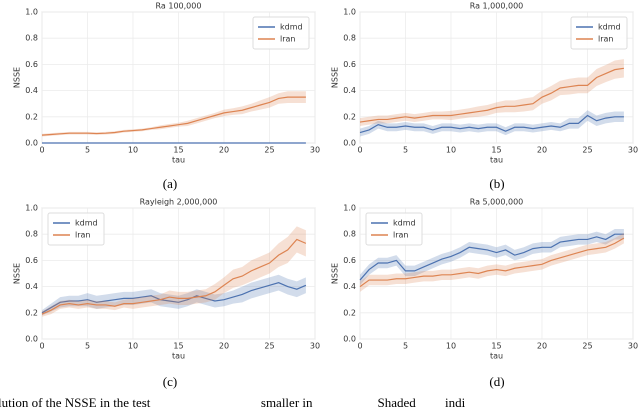 The height and width of the screenshot is (409, 640). Describe the element at coordinates (496, 381) in the screenshot. I see `caption: (d)` at that location.